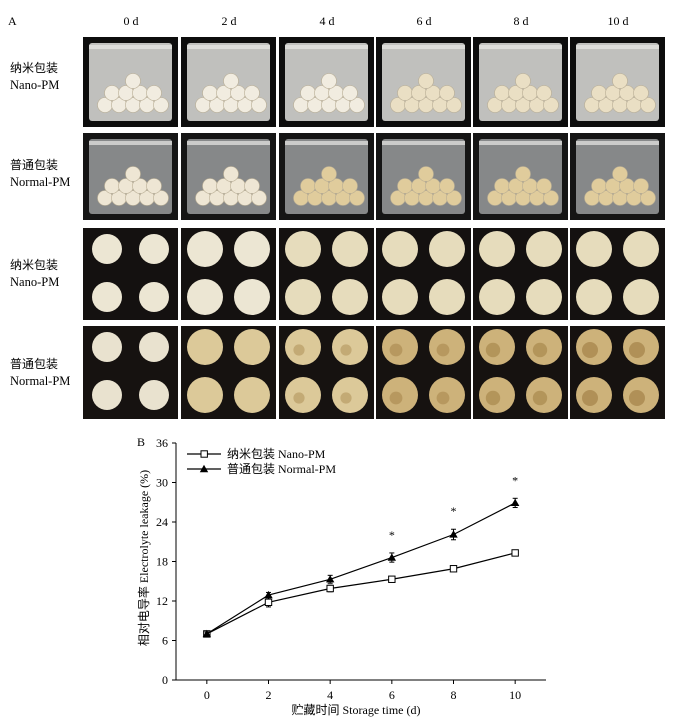 The height and width of the screenshot is (724, 680). Describe the element at coordinates (521, 21) in the screenshot. I see `day-label-4: 8 d` at that location.